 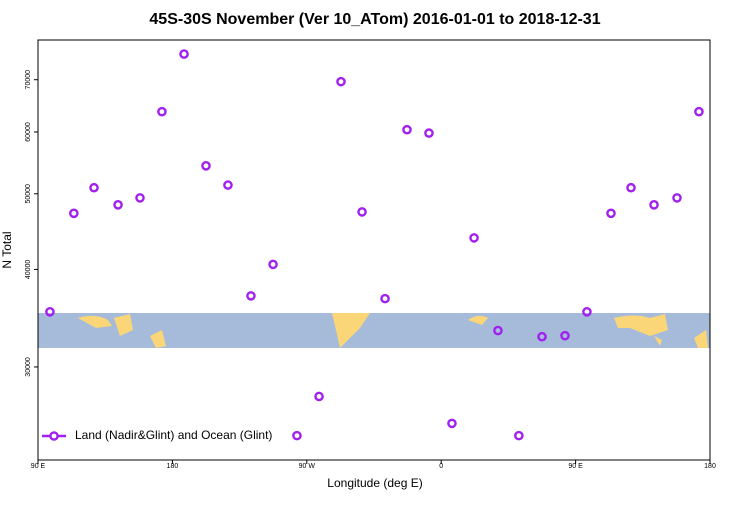 I want to click on y-tick-label: 50000, so click(x=28, y=194).